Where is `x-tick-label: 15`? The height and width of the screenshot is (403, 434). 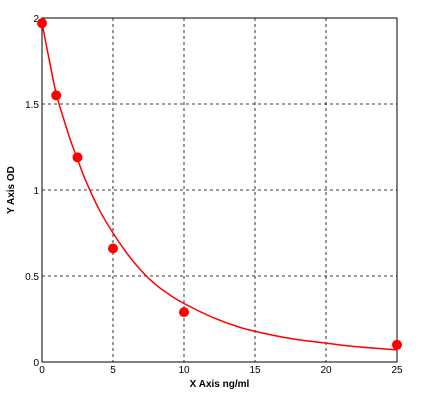 x-tick-label: 15 is located at coordinates (255, 370).